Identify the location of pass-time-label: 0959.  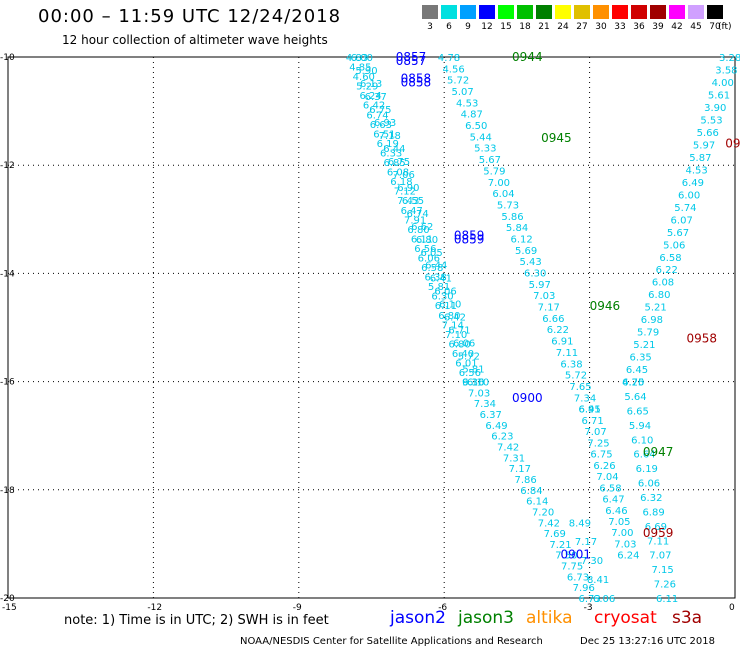
(658, 533).